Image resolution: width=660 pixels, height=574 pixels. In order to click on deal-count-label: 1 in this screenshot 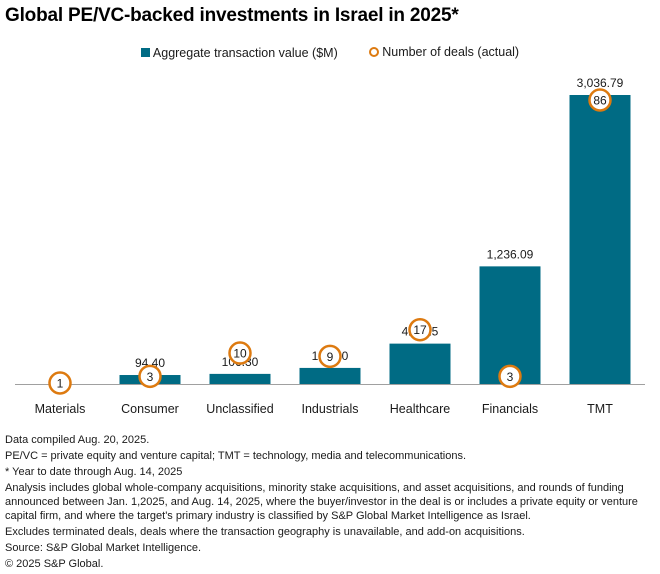, I will do `click(60, 384)`.